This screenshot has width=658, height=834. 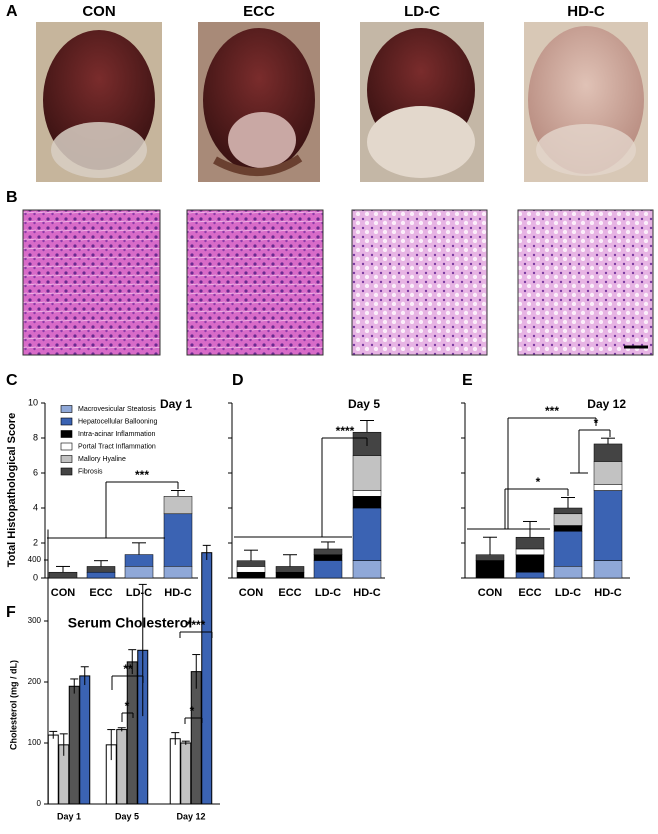 What do you see at coordinates (35, 542) in the screenshot?
I see `y-tick-label: 2` at bounding box center [35, 542].